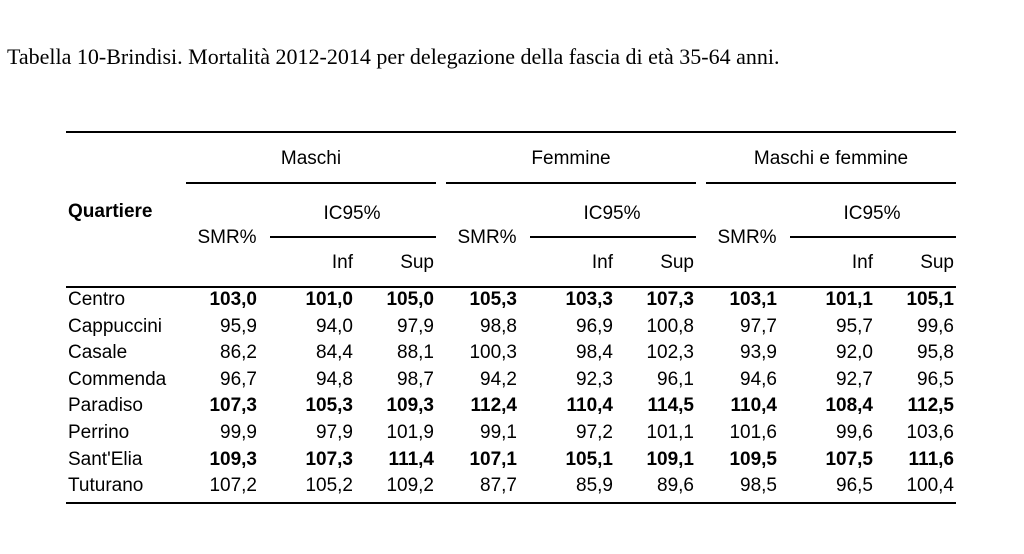 The image size is (1024, 554). I want to click on table-cell: 85,9, so click(594, 485).